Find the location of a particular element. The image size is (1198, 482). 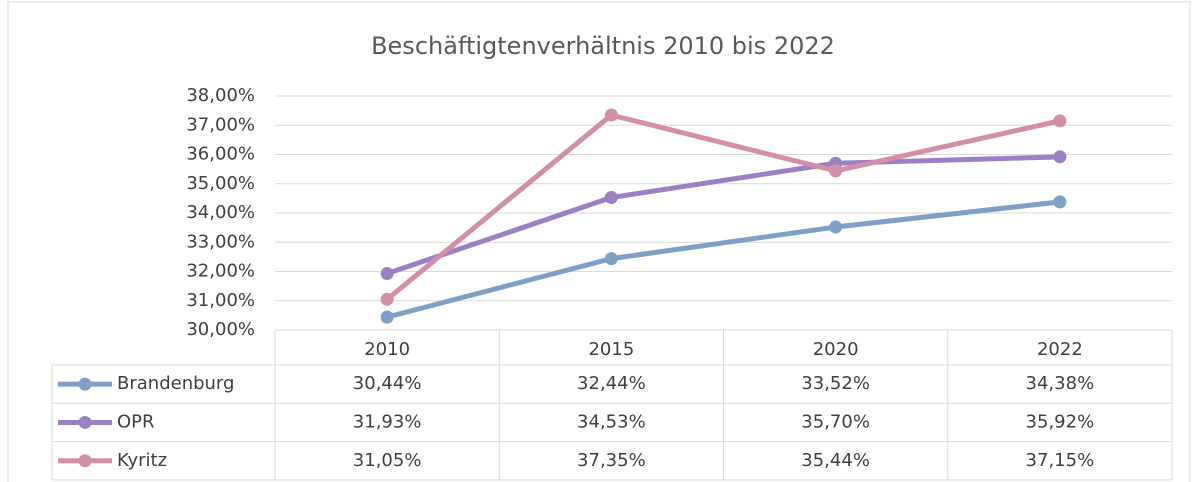

table-value: 37,35% is located at coordinates (611, 460).